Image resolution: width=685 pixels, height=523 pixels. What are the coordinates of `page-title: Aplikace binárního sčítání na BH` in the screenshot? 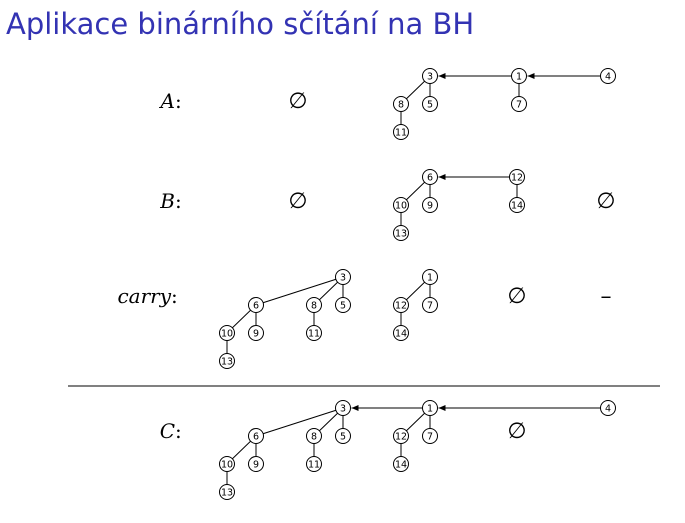 It's located at (240, 24).